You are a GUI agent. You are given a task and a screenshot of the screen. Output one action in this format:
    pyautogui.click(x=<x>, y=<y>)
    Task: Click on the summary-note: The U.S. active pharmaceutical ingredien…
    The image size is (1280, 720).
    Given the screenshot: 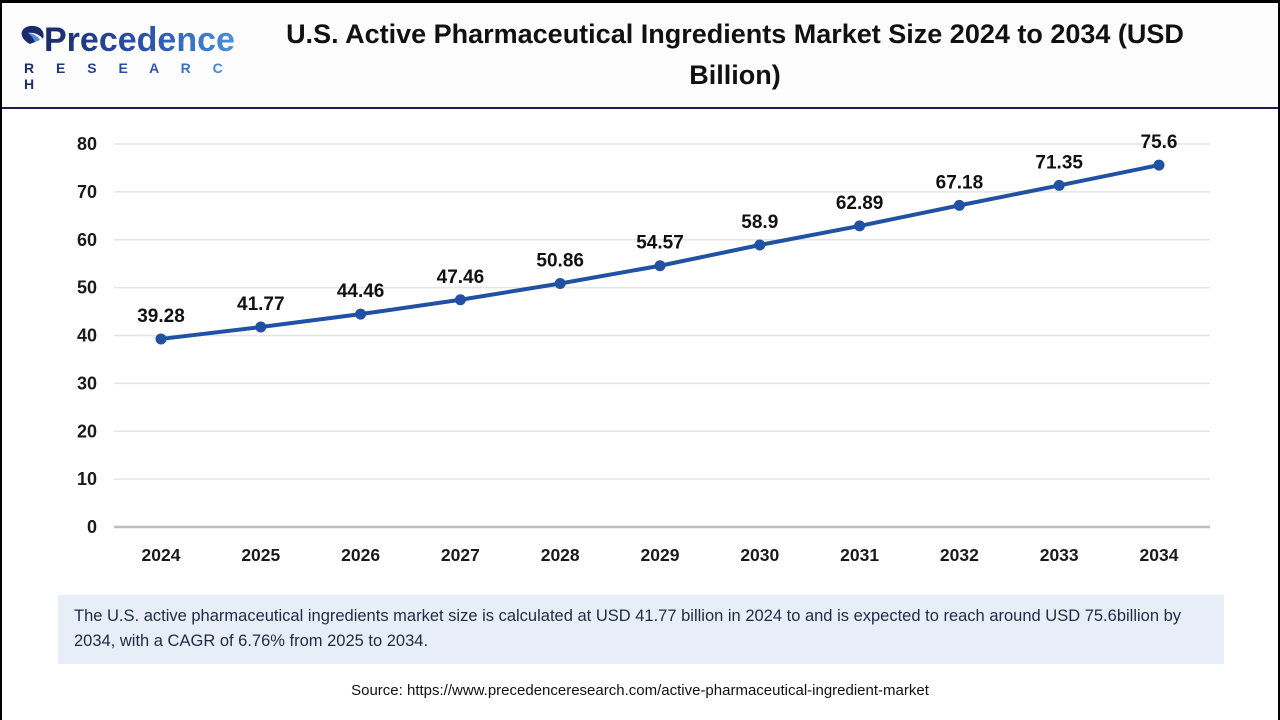 What is the action you would take?
    pyautogui.click(x=641, y=629)
    